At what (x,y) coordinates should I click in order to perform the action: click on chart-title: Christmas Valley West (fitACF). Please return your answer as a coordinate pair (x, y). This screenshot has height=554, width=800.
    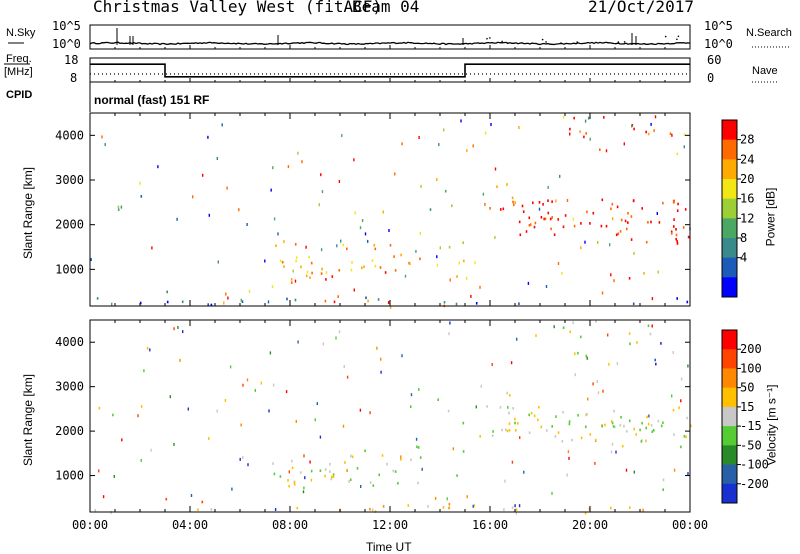
    Looking at the image, I should click on (237, 8).